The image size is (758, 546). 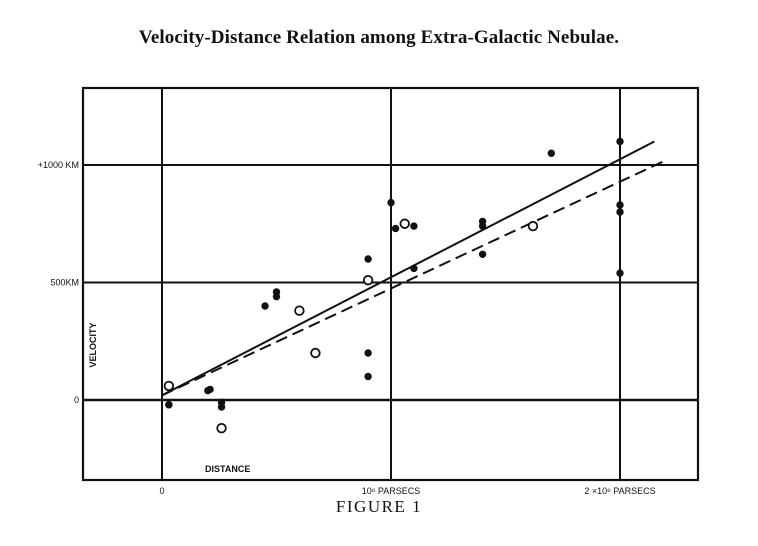 I want to click on y-tick-label-2: 0, so click(x=76, y=400).